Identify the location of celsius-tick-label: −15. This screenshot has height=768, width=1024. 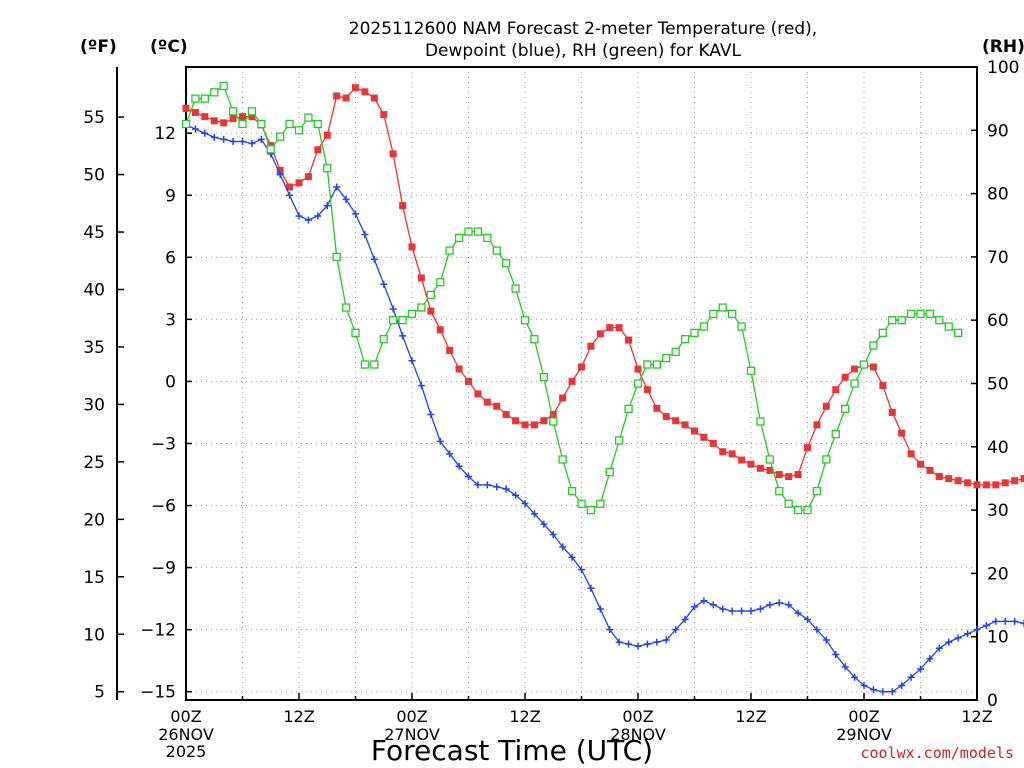
(158, 693).